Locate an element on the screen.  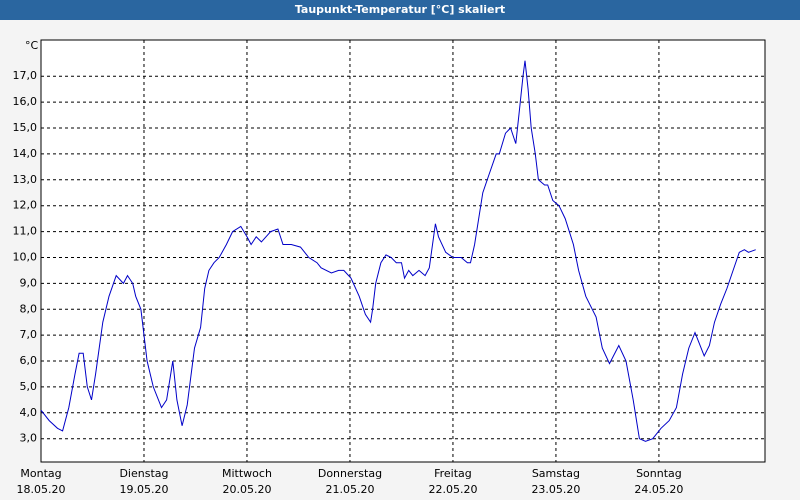
x-tick-label: Freitag is located at coordinates (453, 473).